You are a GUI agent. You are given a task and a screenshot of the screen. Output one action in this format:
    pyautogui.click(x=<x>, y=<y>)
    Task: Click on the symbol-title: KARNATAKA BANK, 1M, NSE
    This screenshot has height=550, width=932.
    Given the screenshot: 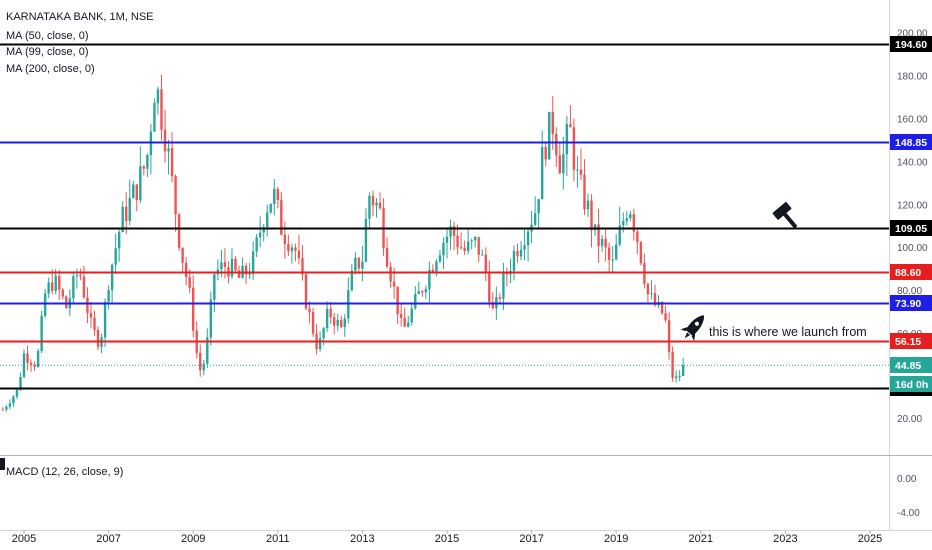 What is the action you would take?
    pyautogui.click(x=80, y=17)
    